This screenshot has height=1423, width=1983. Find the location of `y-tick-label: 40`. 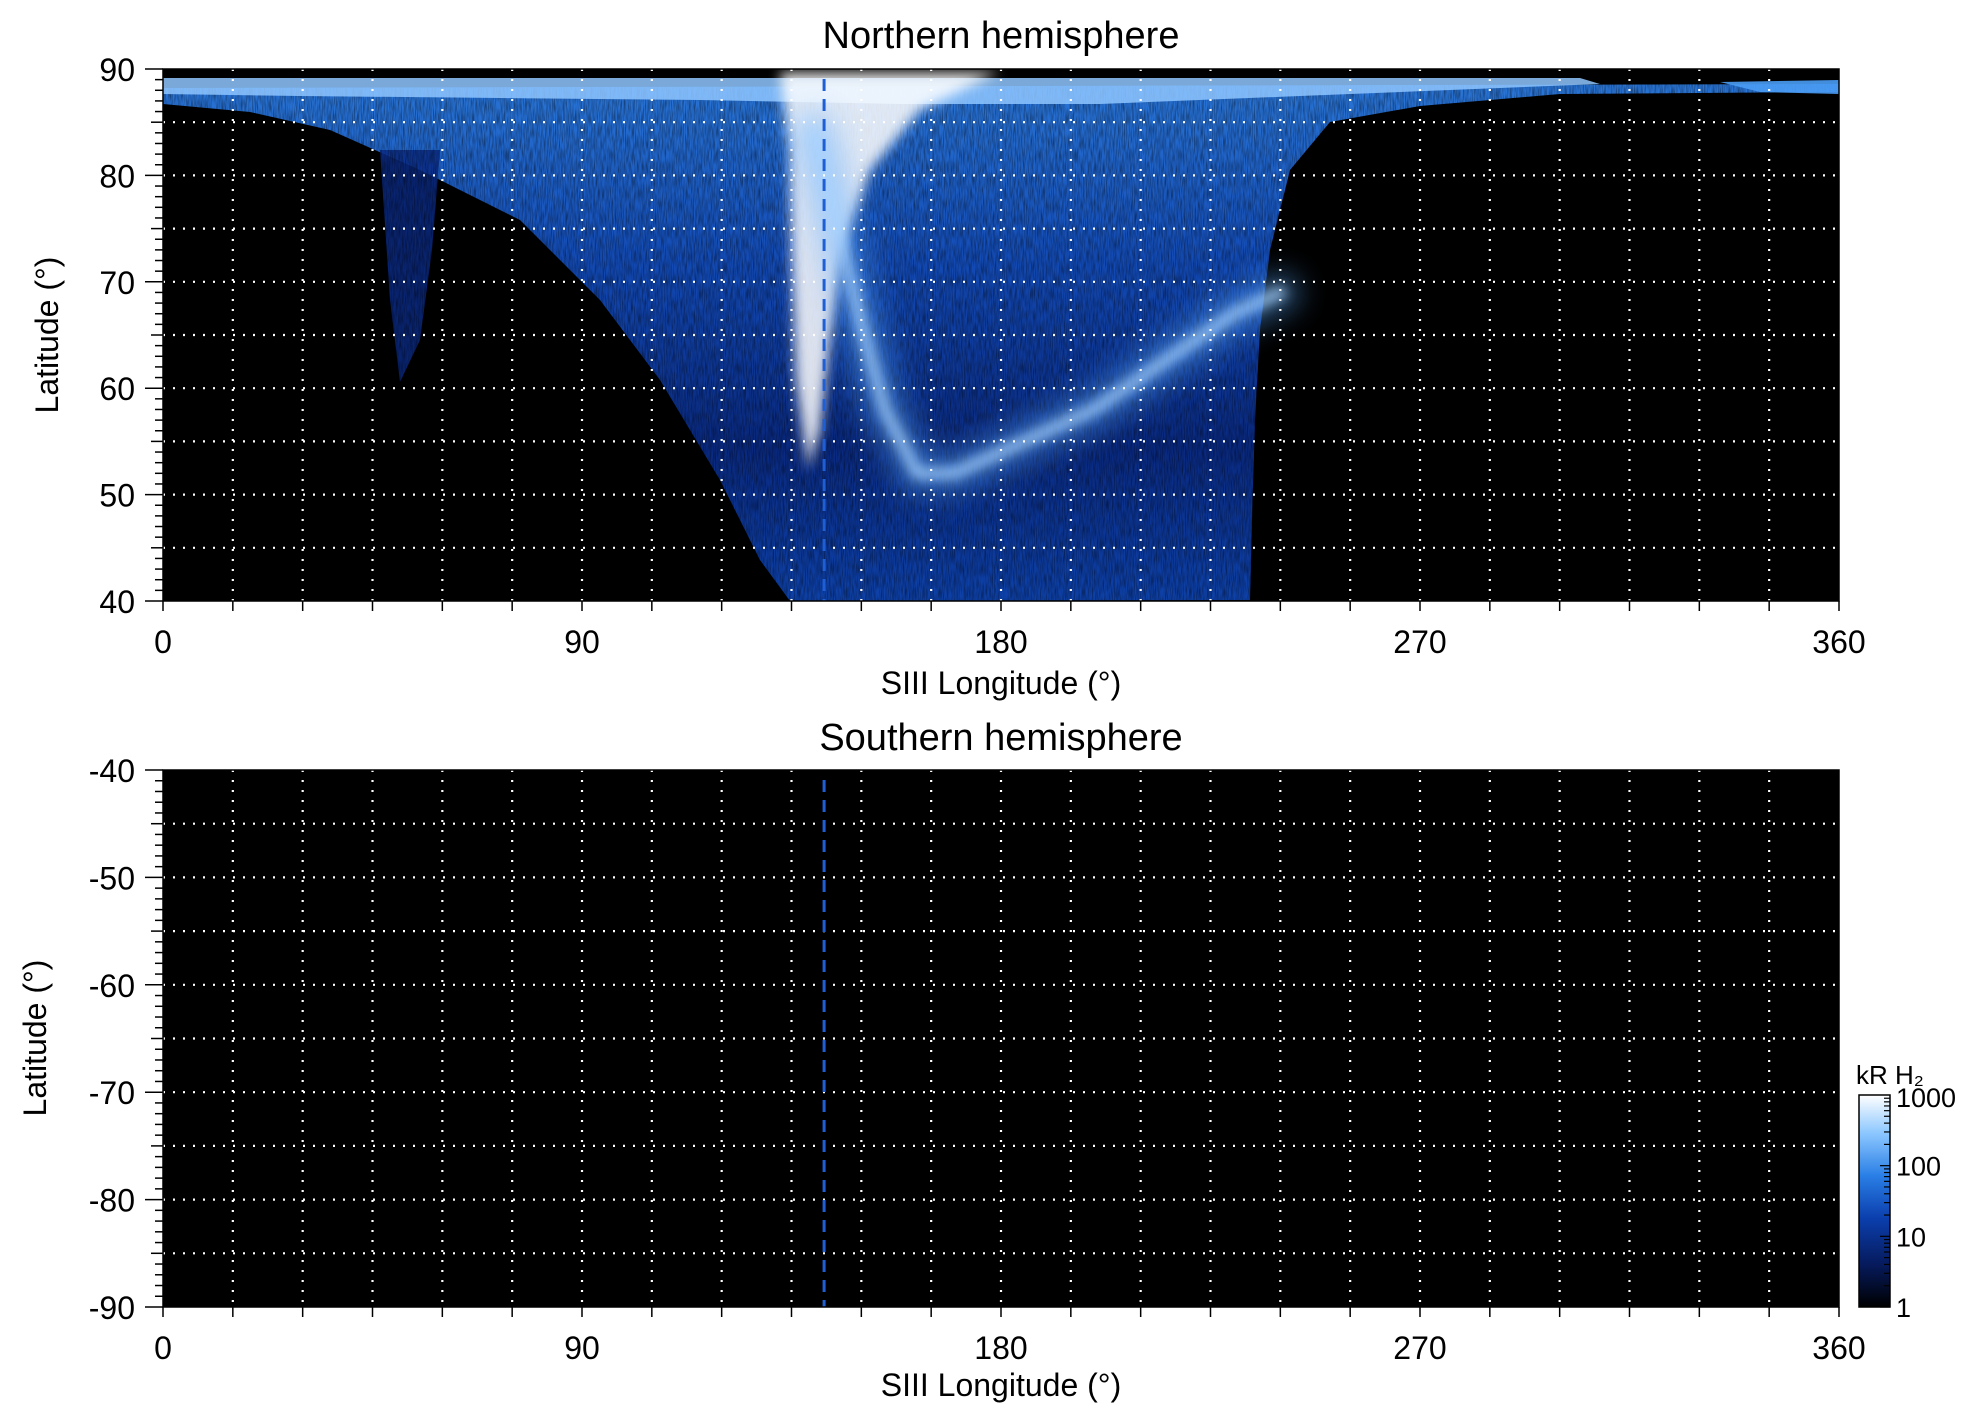

y-tick-label: 40 is located at coordinates (117, 602).